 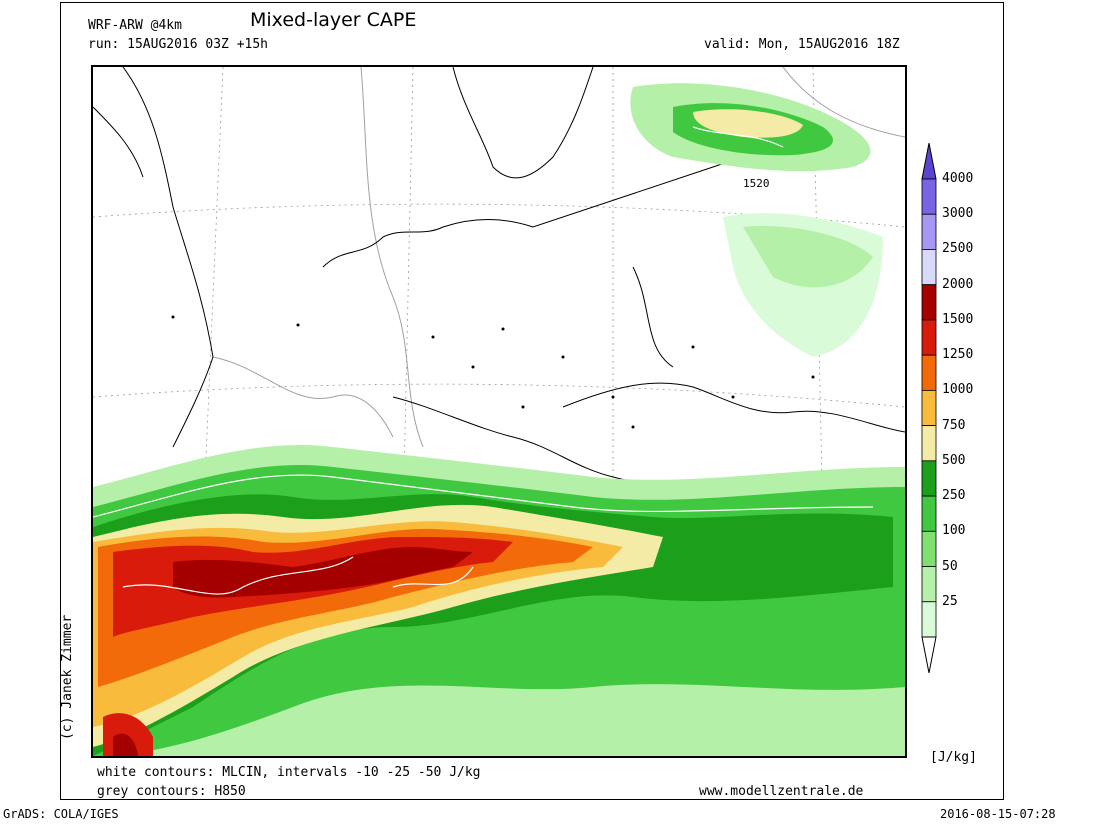 I want to click on legend-label-1000: 1000, so click(x=958, y=390).